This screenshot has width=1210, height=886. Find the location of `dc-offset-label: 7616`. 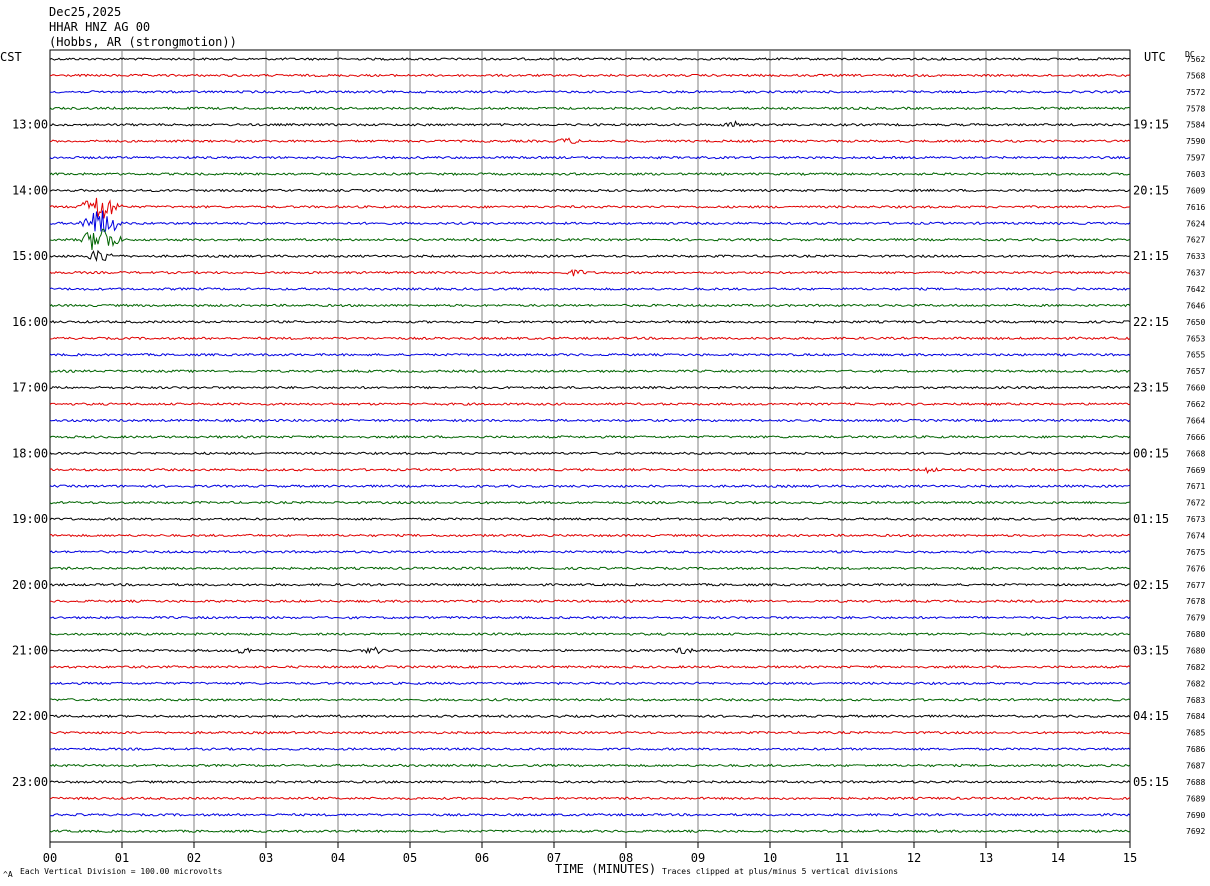

dc-offset-label: 7616 is located at coordinates (1195, 207).